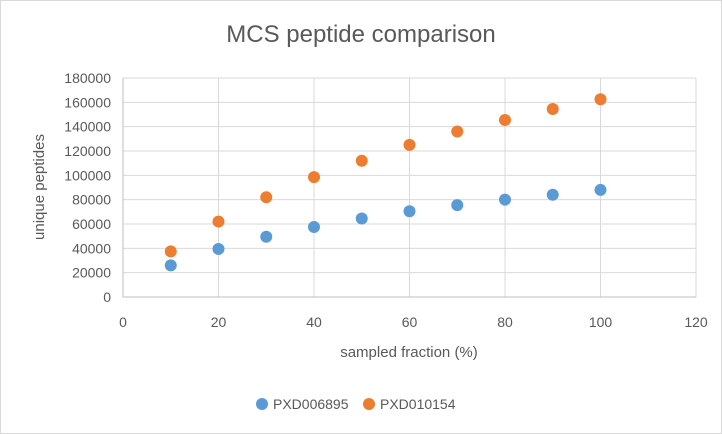 The image size is (722, 434). I want to click on x-tick-label: 20, so click(219, 322).